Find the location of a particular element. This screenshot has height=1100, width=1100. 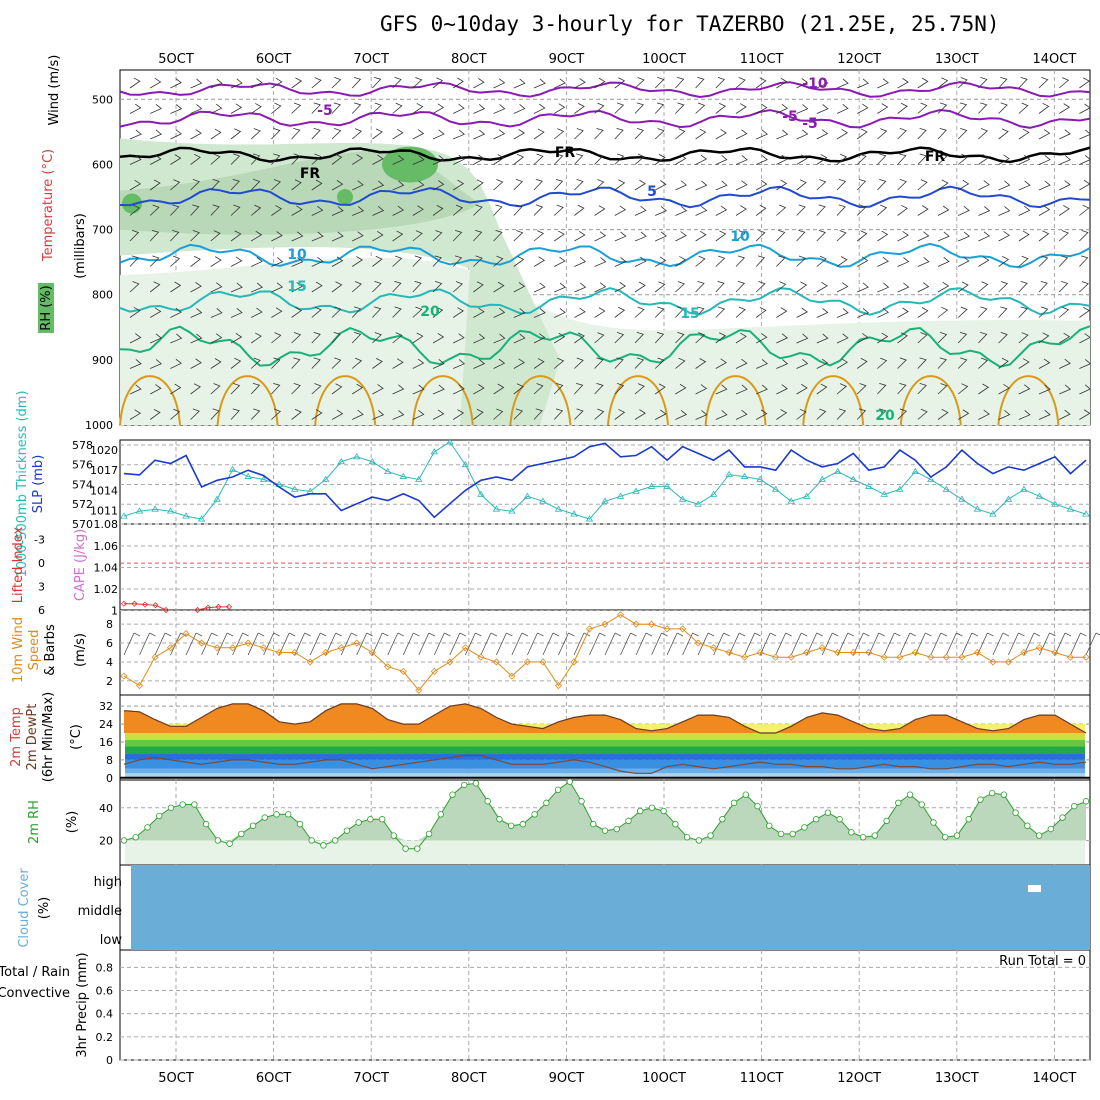

contour-plus5 is located at coordinates (605, 197).